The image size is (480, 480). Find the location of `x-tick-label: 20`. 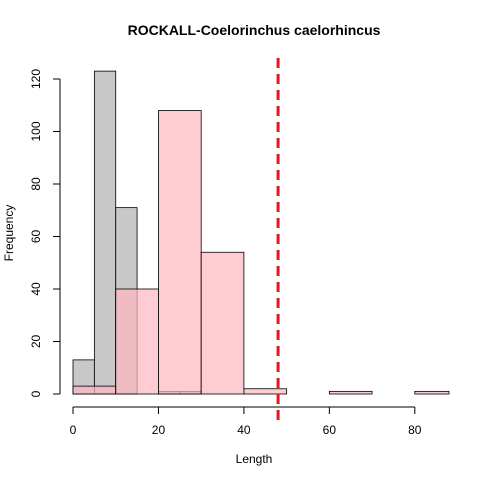

x-tick-label: 20 is located at coordinates (159, 430).